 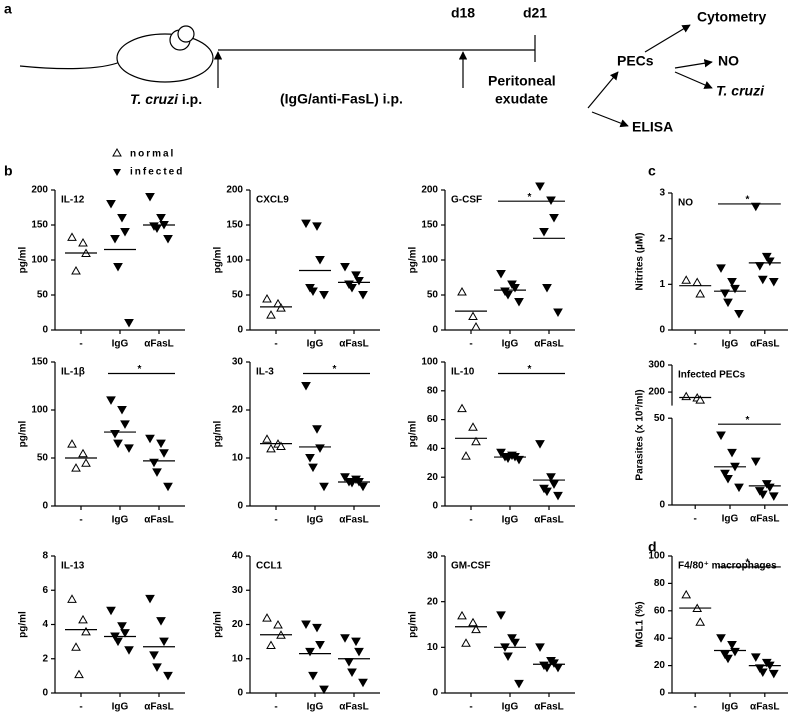 I want to click on infection-label: T. cruzi i.p., so click(x=166, y=99).